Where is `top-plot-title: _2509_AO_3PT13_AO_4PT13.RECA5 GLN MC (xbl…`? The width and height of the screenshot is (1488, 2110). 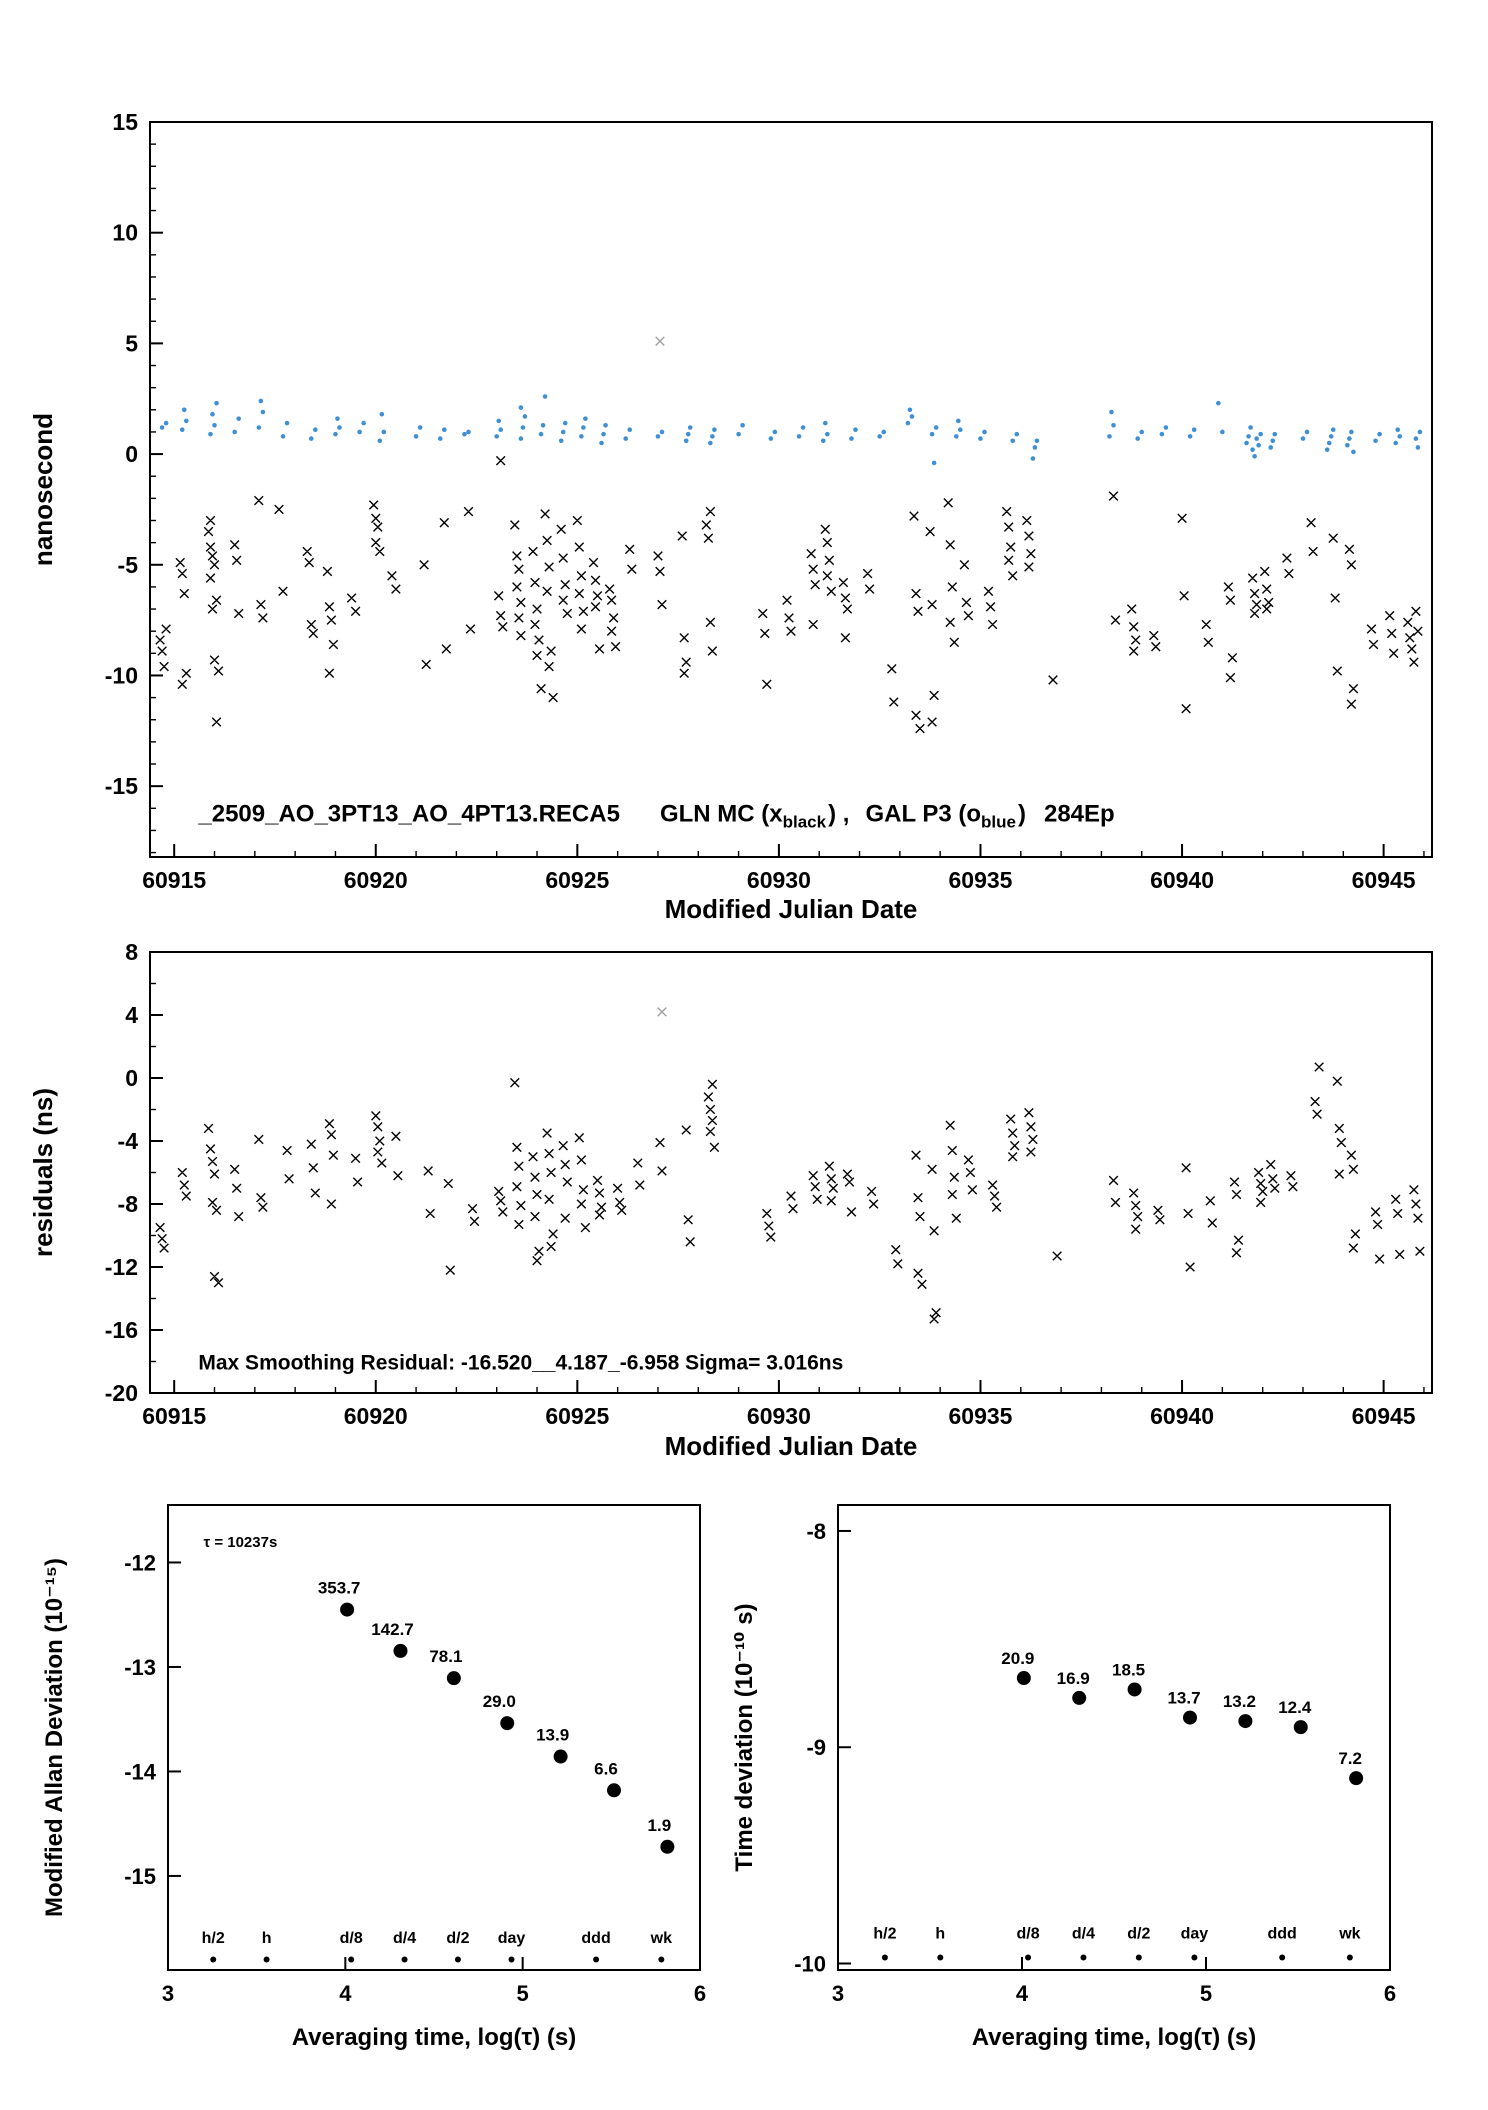
top-plot-title: _2509_AO_3PT13_AO_4PT13.RECA5 GLN MC (xbl… is located at coordinates (655, 816).